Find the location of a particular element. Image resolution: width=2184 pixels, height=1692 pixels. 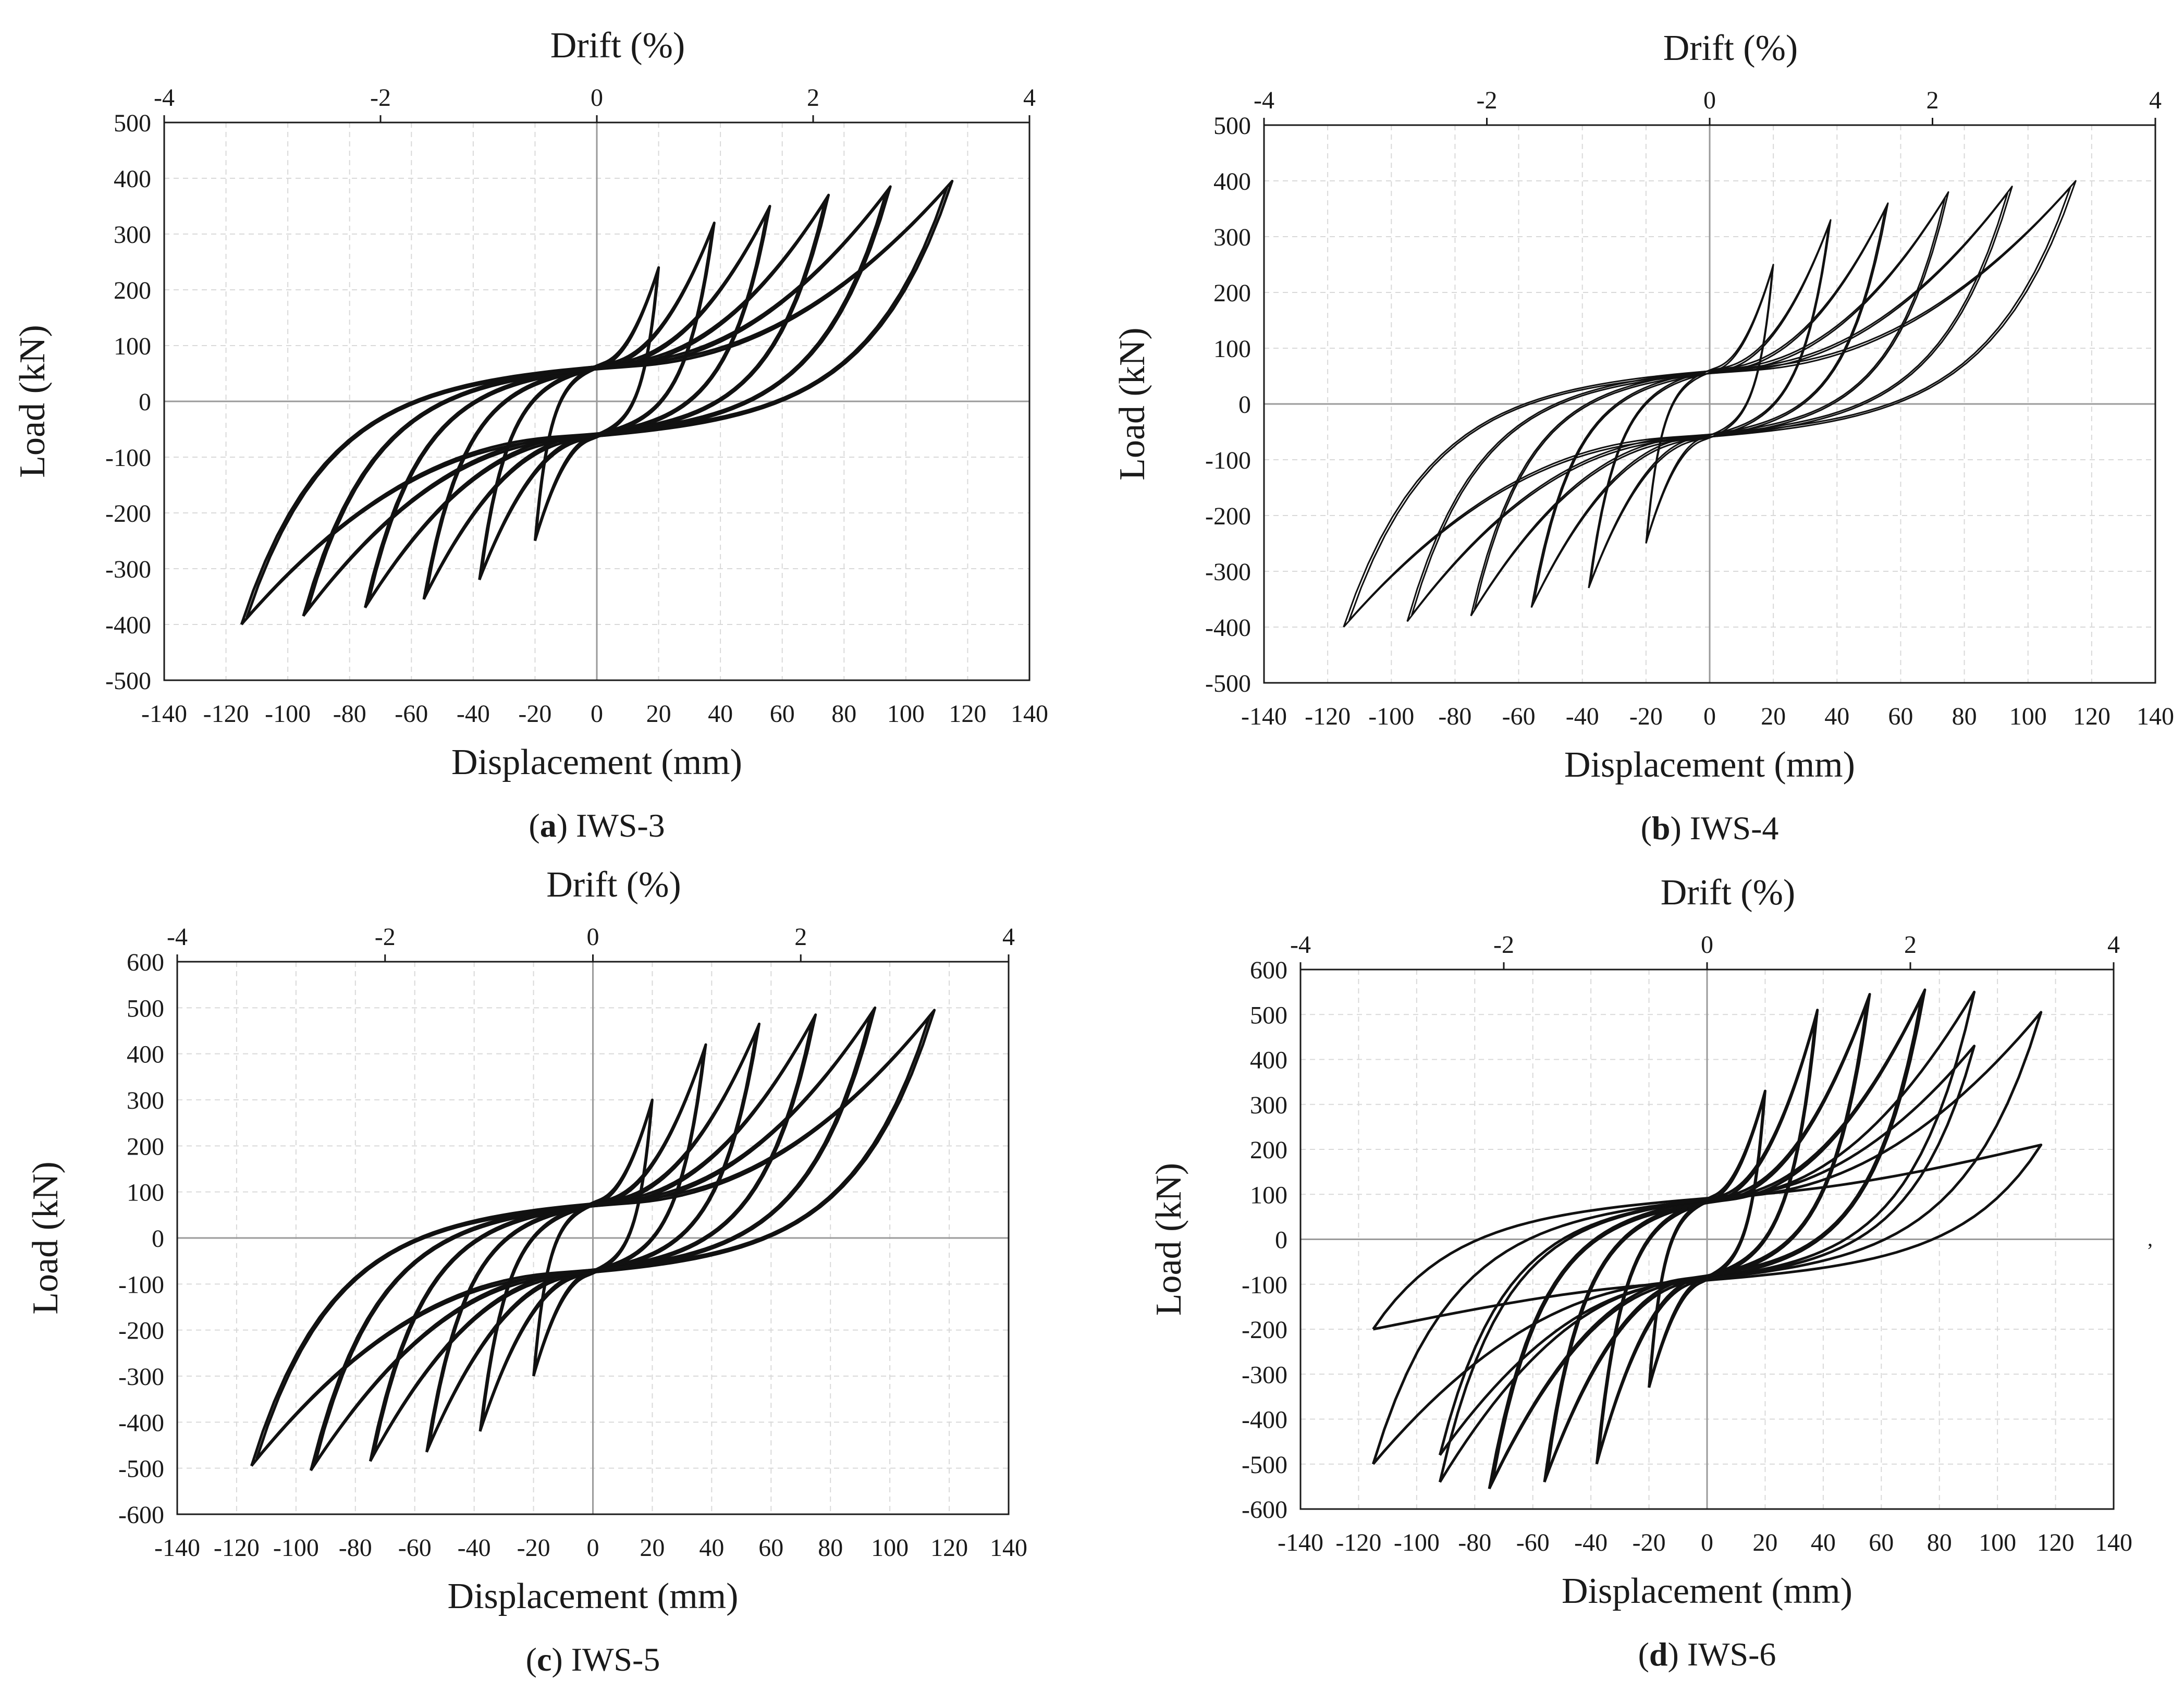

y-tick-label: 400 is located at coordinates (145, 1055).